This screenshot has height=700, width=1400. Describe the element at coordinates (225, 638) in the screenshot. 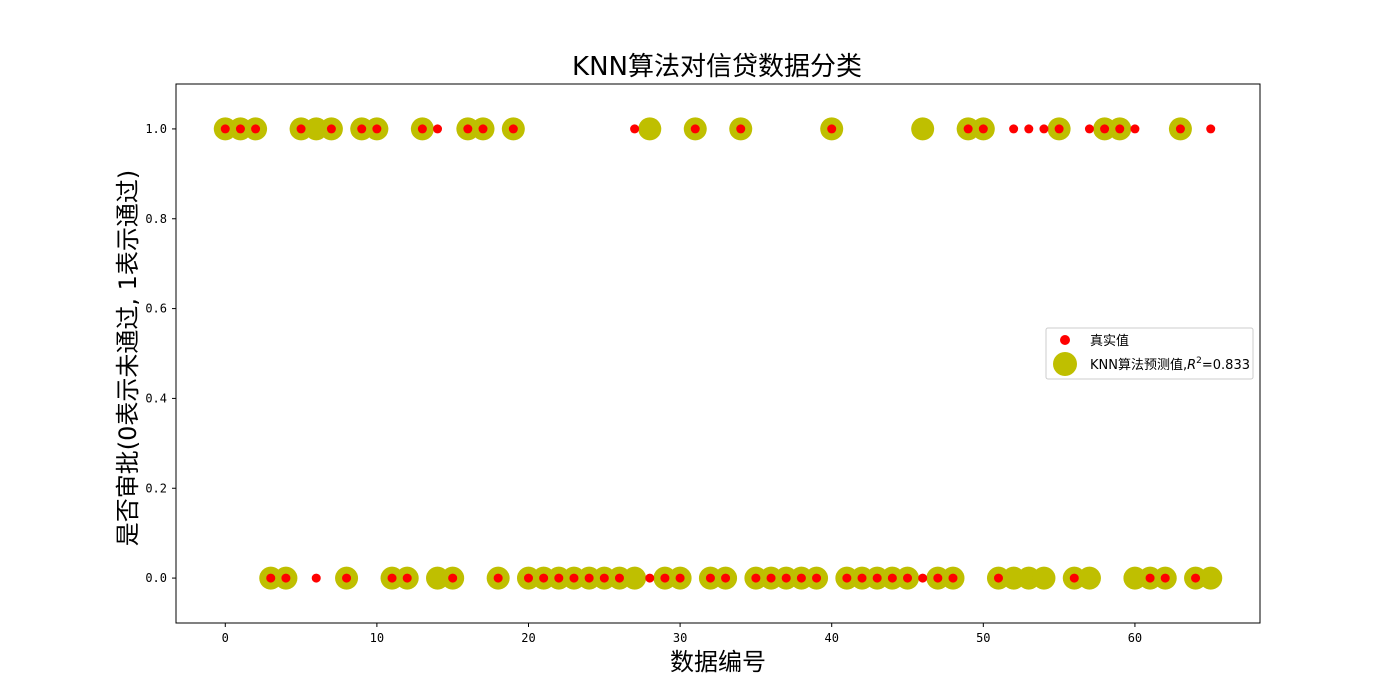

I see `x-tick-label: 0` at that location.